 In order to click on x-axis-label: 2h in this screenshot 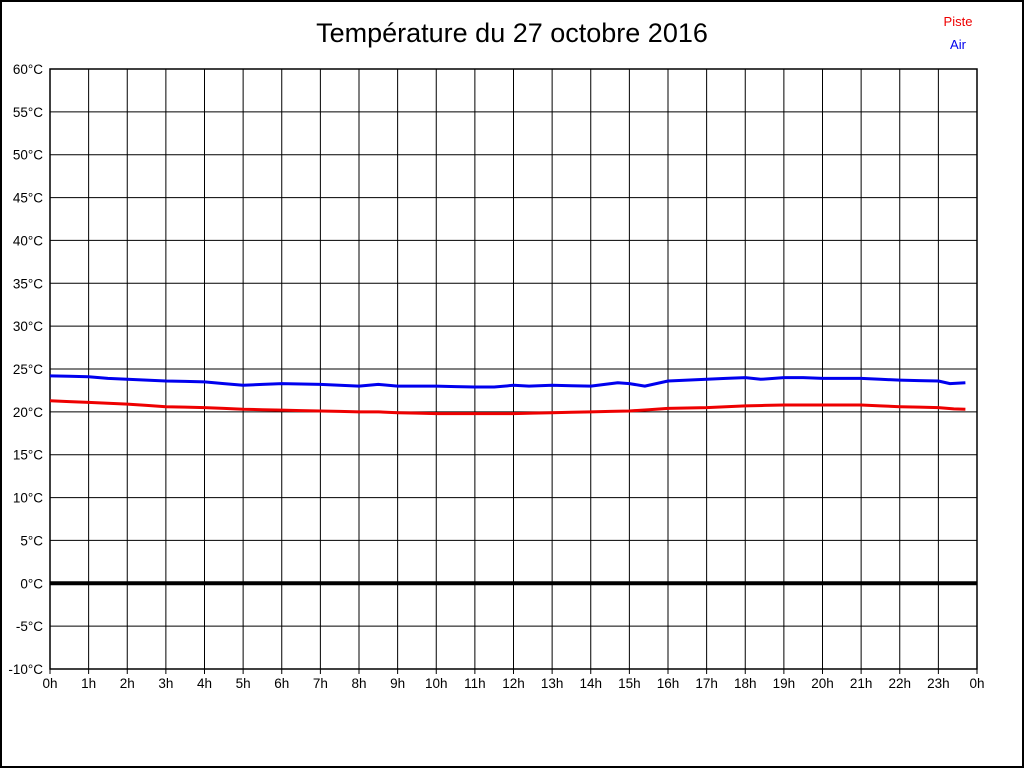, I will do `click(127, 683)`.